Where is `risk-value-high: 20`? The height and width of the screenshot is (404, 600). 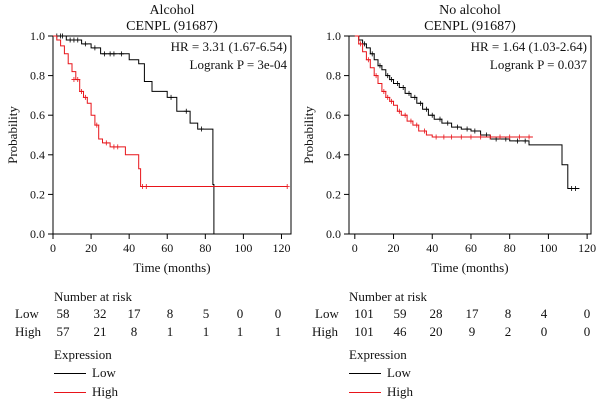
risk-value-high: 20 is located at coordinates (436, 331).